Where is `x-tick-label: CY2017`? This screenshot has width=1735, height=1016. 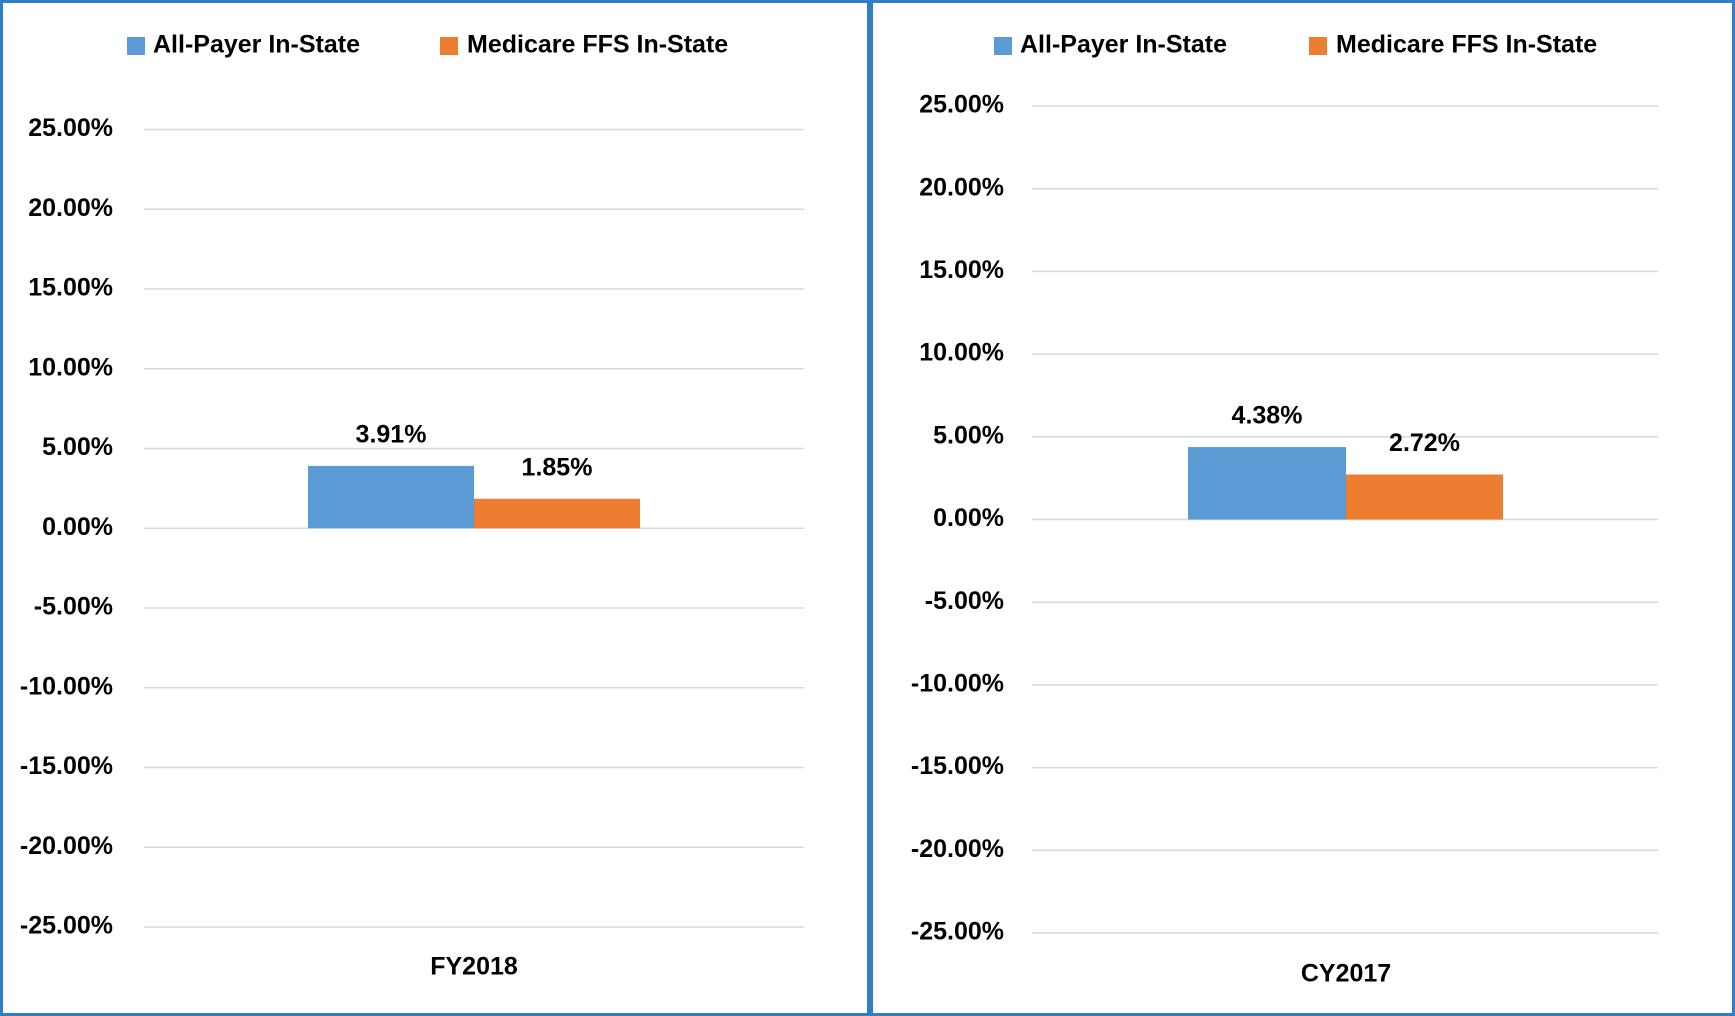
x-tick-label: CY2017 is located at coordinates (1346, 974).